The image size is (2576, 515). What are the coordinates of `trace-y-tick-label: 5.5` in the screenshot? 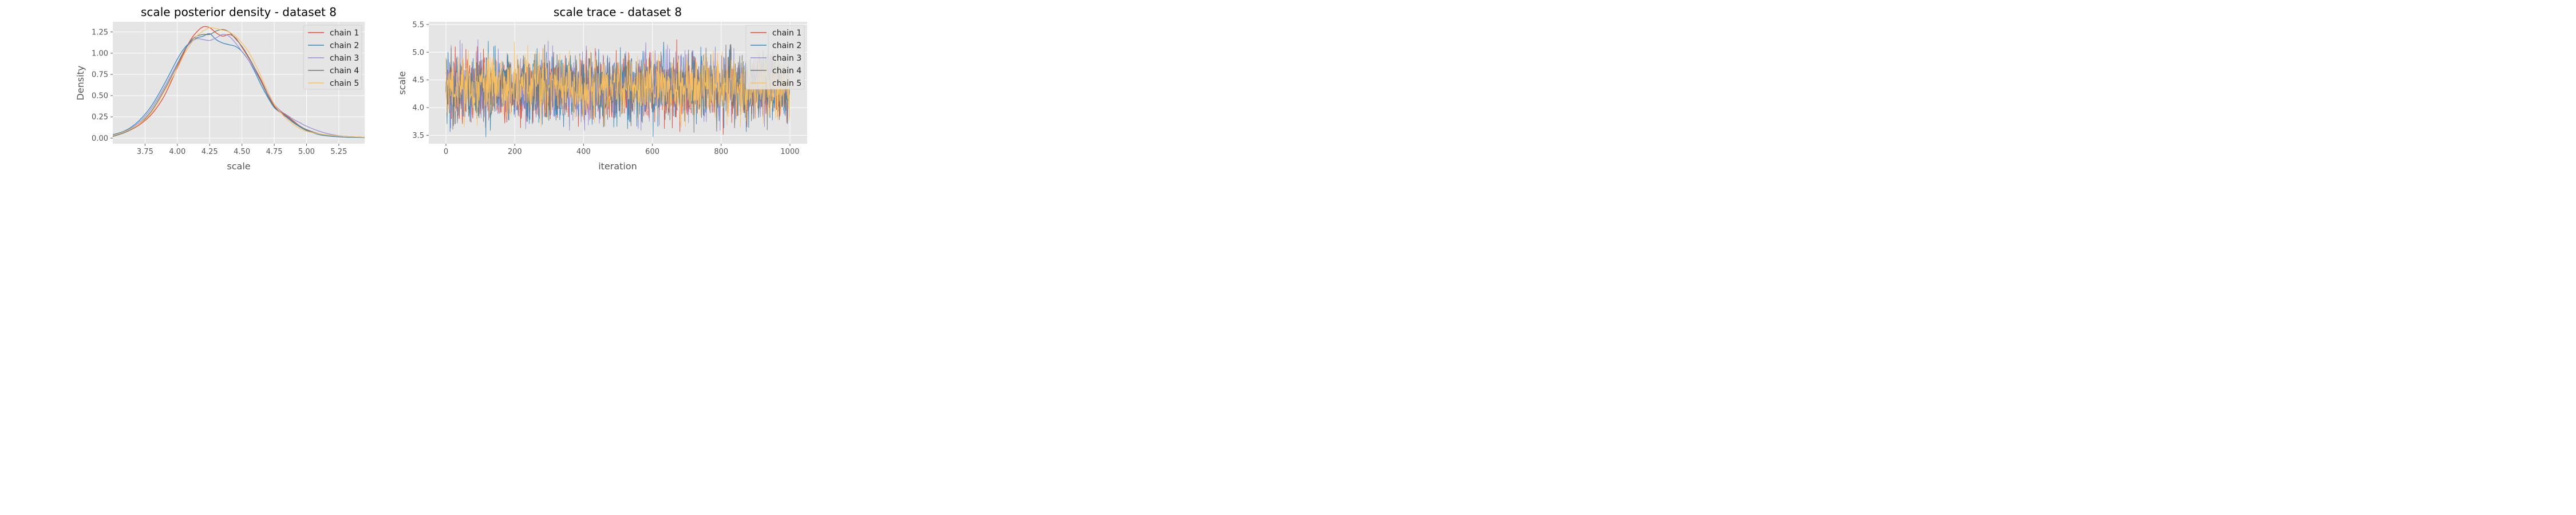 It's located at (418, 25).